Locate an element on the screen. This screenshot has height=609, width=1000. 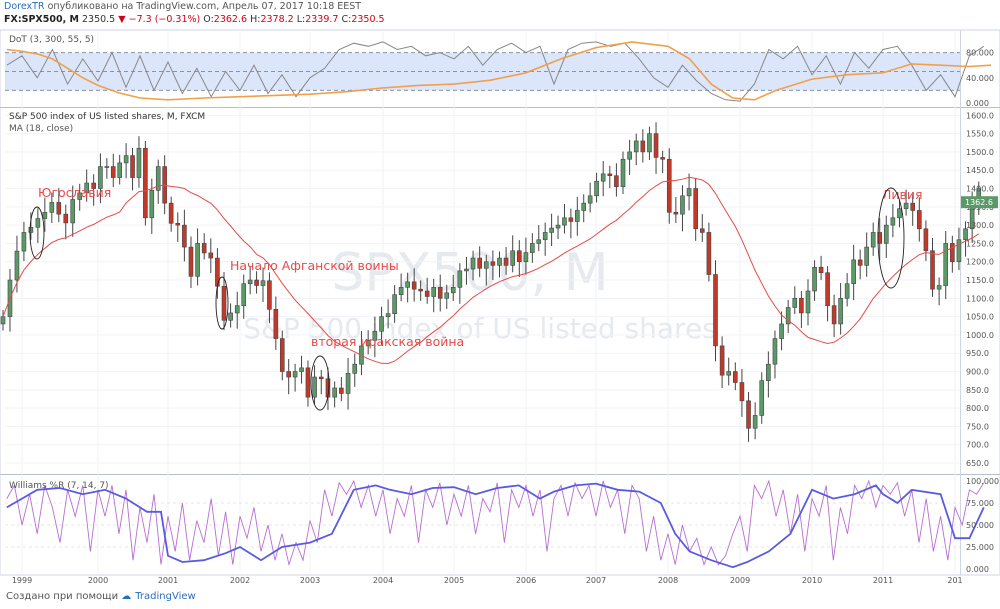
dot-tick-label: 0.000 is located at coordinates (977, 103).